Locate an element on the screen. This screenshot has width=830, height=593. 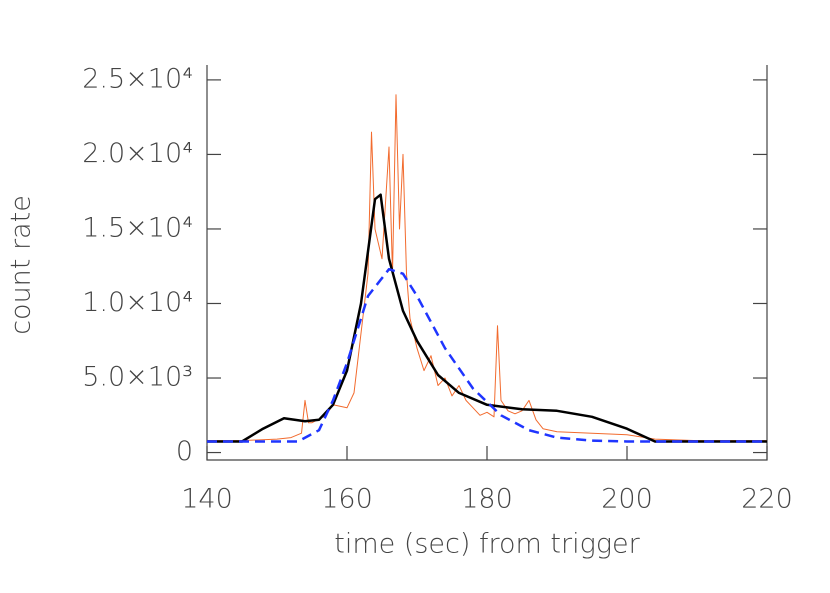
y-tick-label: 2.5×10⁴ is located at coordinates (137, 78).